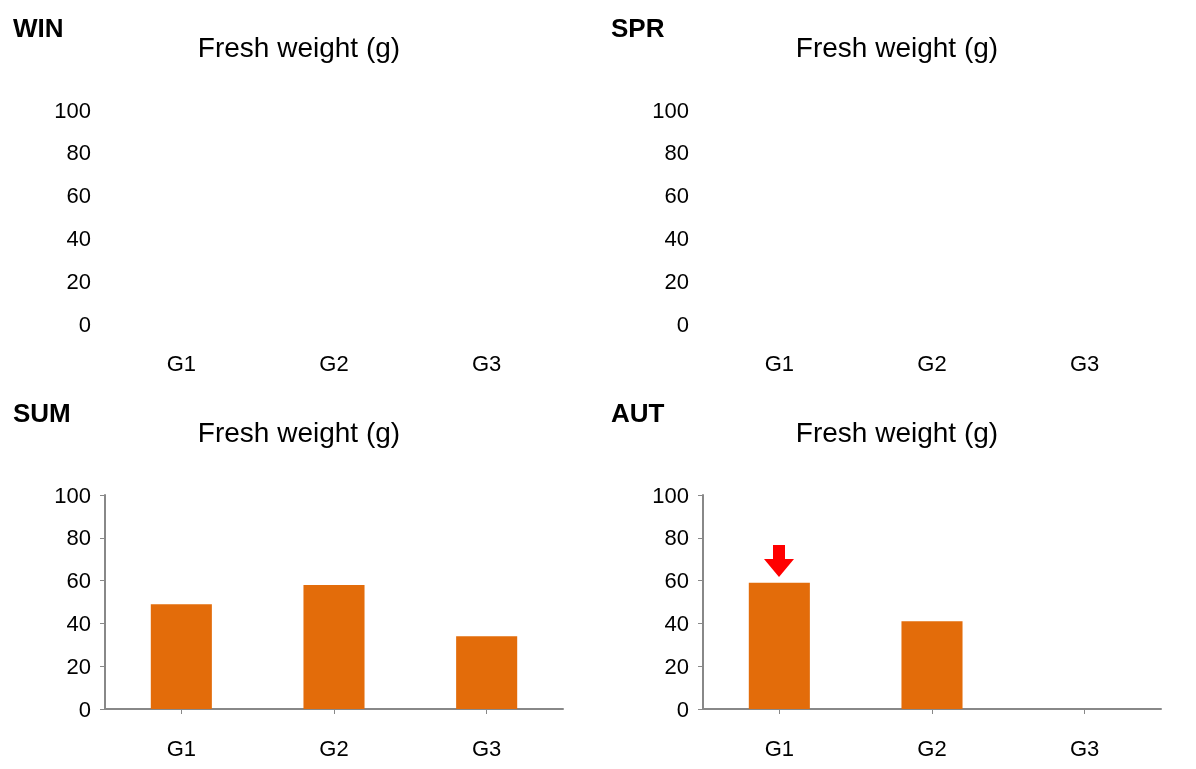  Describe the element at coordinates (638, 28) in the screenshot. I see `chart-title: SPR` at that location.